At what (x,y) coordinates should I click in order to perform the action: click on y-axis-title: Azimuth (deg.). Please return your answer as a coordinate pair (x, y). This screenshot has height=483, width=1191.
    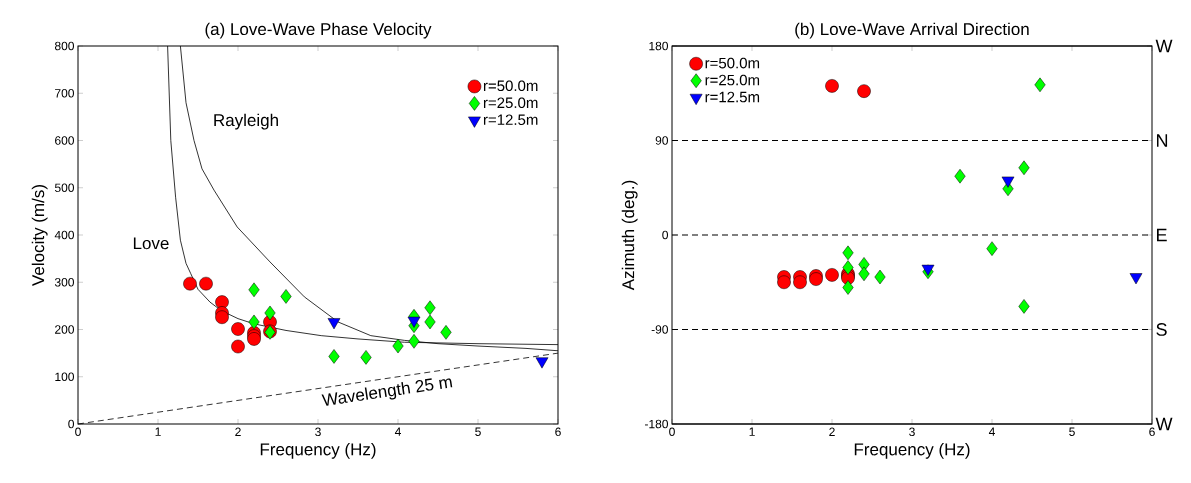
    Looking at the image, I should click on (629, 235).